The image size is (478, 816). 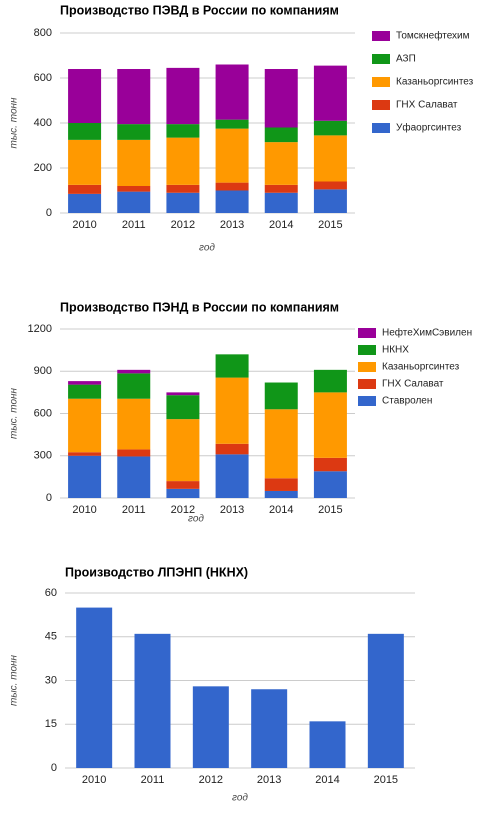 What do you see at coordinates (395, 350) in the screenshot?
I see `legend-label: НКНХ` at bounding box center [395, 350].